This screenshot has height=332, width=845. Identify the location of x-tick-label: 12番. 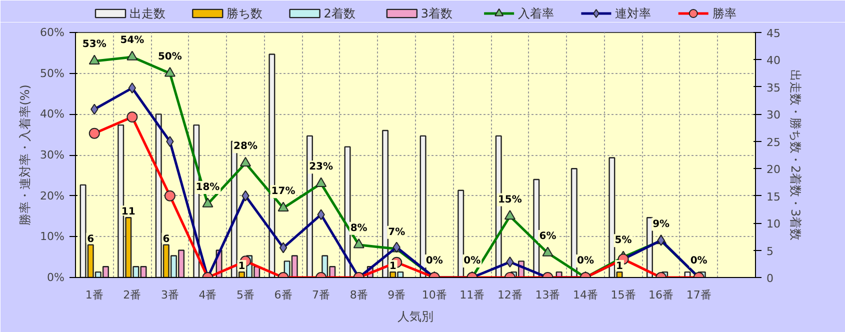
(509, 295).